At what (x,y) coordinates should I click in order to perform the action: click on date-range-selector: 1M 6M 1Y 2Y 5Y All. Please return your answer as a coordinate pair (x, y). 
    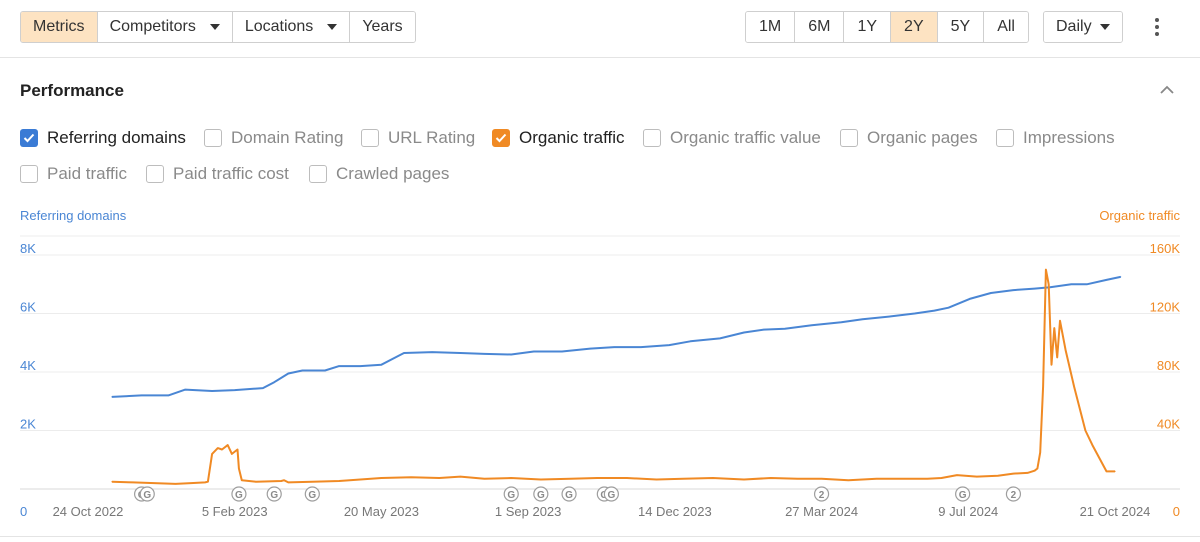
    Looking at the image, I should click on (887, 27).